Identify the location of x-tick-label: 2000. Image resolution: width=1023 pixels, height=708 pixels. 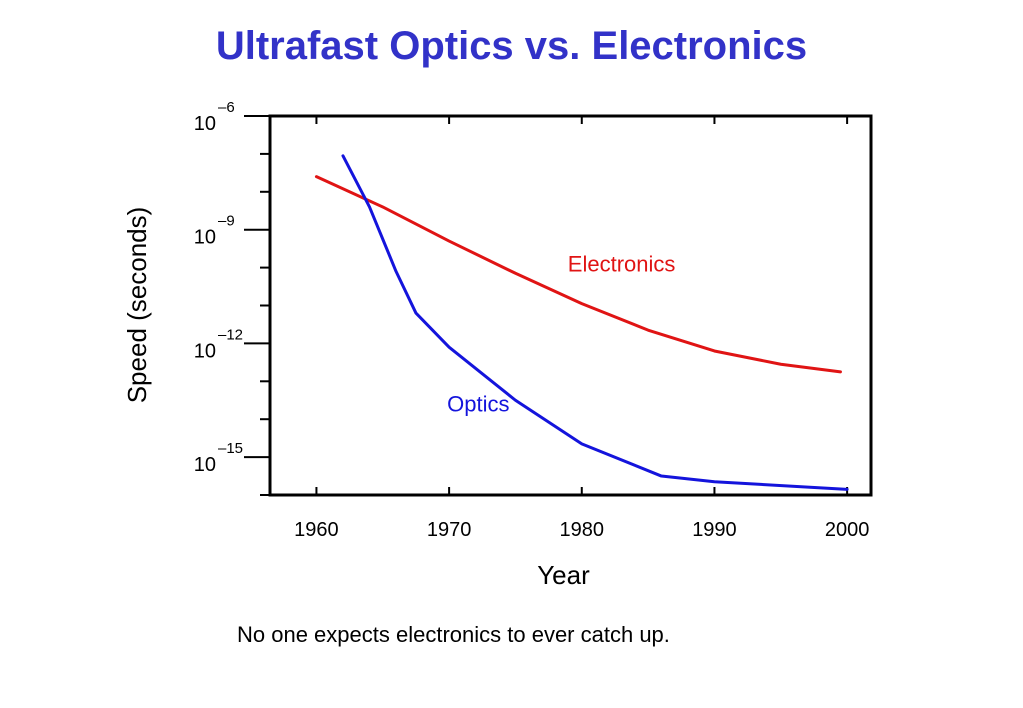
(847, 530).